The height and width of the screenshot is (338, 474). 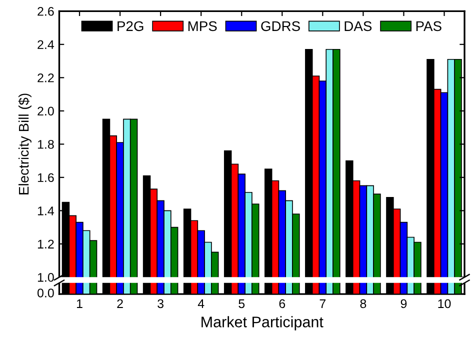 What do you see at coordinates (46, 111) in the screenshot?
I see `y-tick-label: 2.0` at bounding box center [46, 111].